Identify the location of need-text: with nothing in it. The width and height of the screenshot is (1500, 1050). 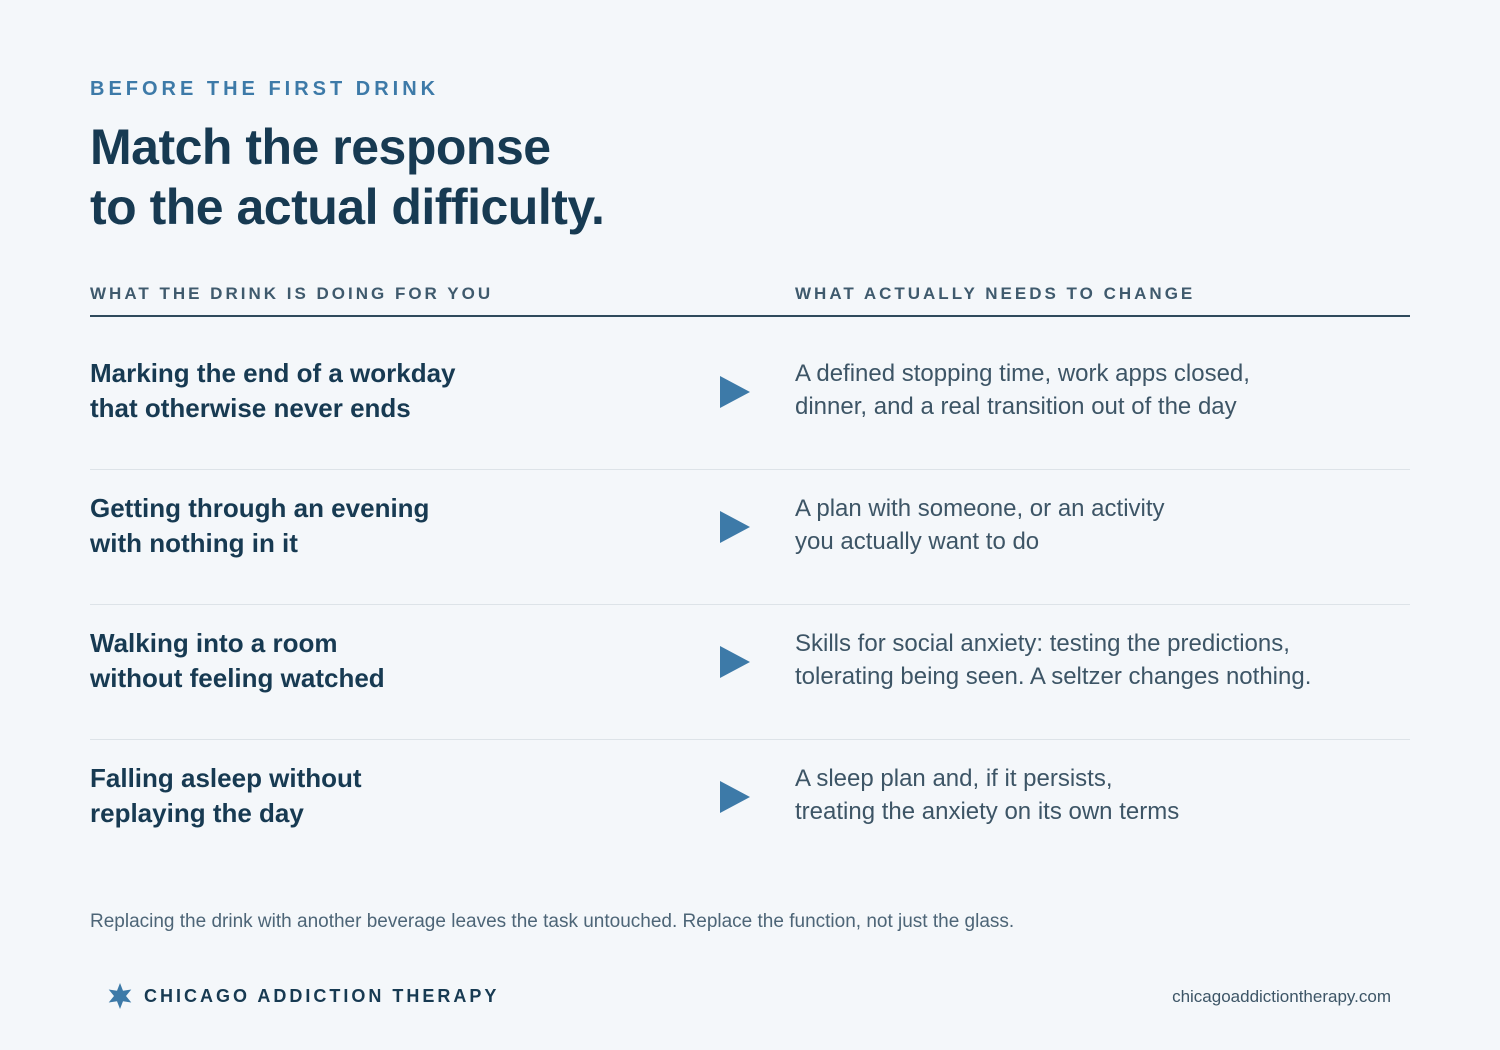
(194, 543).